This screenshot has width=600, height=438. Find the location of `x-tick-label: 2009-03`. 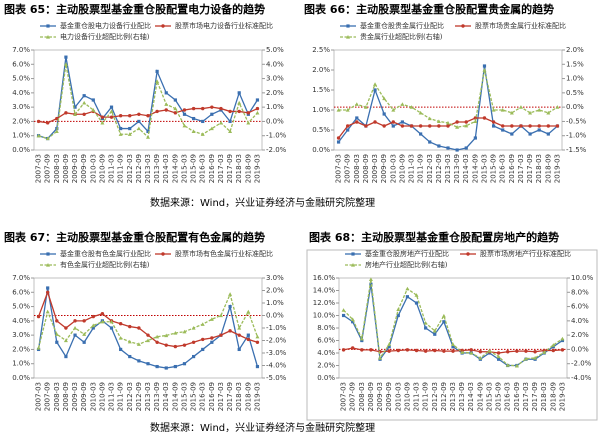

x-tick-label: 2009-03 is located at coordinates (75, 168).